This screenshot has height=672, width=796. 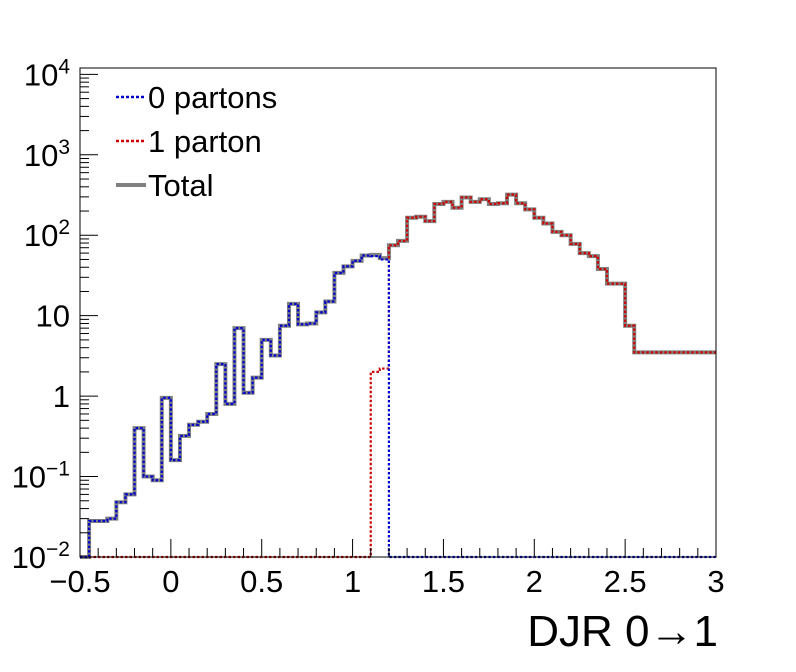 I want to click on y-tick-label: 10, so click(x=53, y=316).